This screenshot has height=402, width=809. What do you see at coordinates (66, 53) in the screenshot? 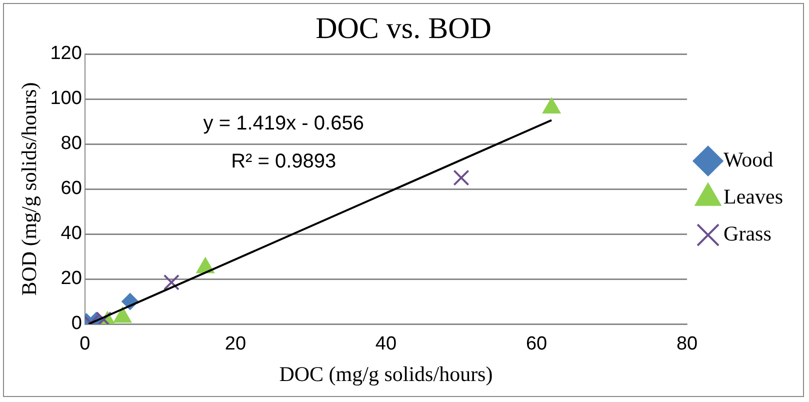
I see `y-tick-label: 120` at bounding box center [66, 53].